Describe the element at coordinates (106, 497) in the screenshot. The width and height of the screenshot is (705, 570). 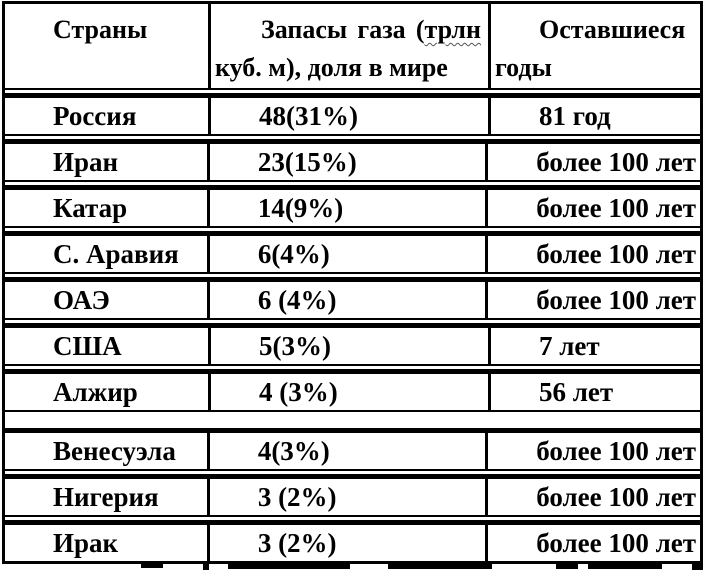
I see `cell-country: Нигерия` at that location.